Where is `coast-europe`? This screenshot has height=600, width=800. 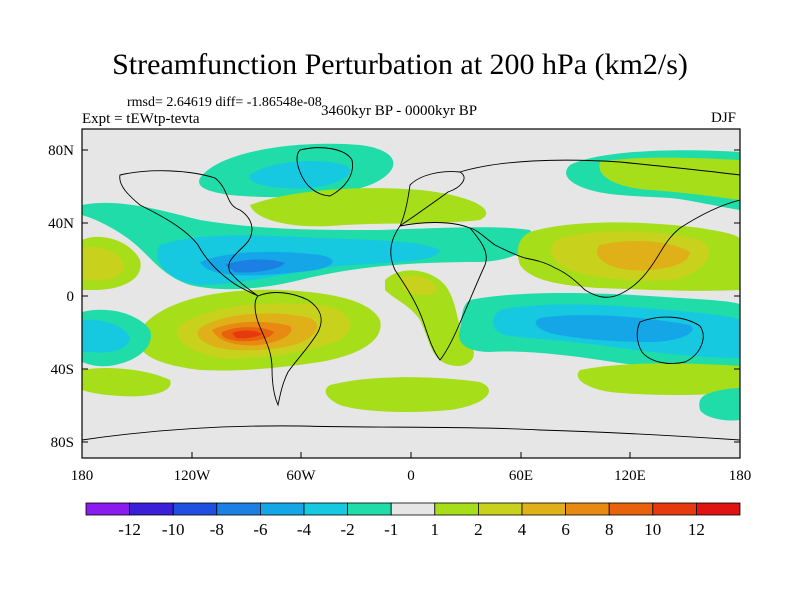 coast-europe is located at coordinates (432, 199).